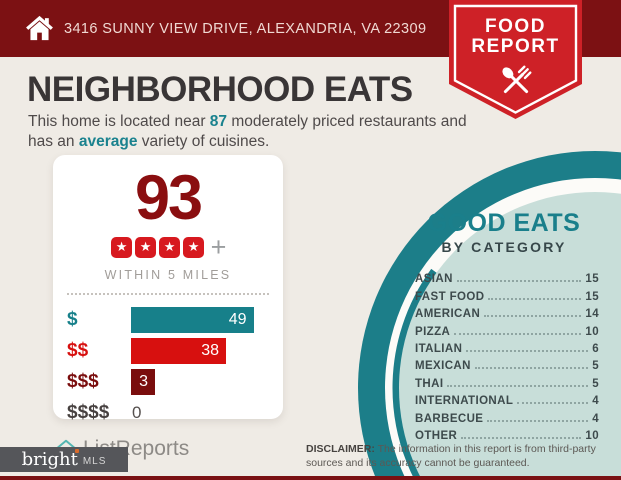  I want to click on price-tier-bar: 49, so click(192, 320).